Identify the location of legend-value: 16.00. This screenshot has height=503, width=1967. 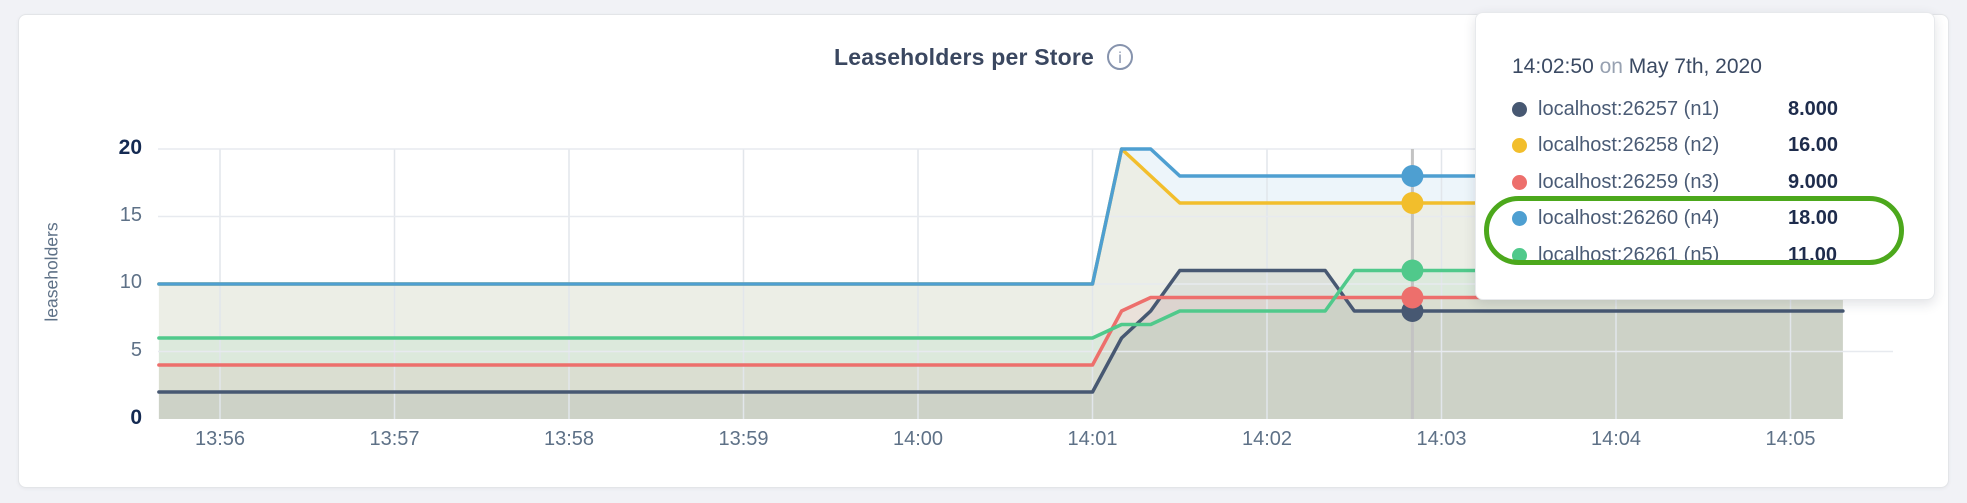
(1813, 145).